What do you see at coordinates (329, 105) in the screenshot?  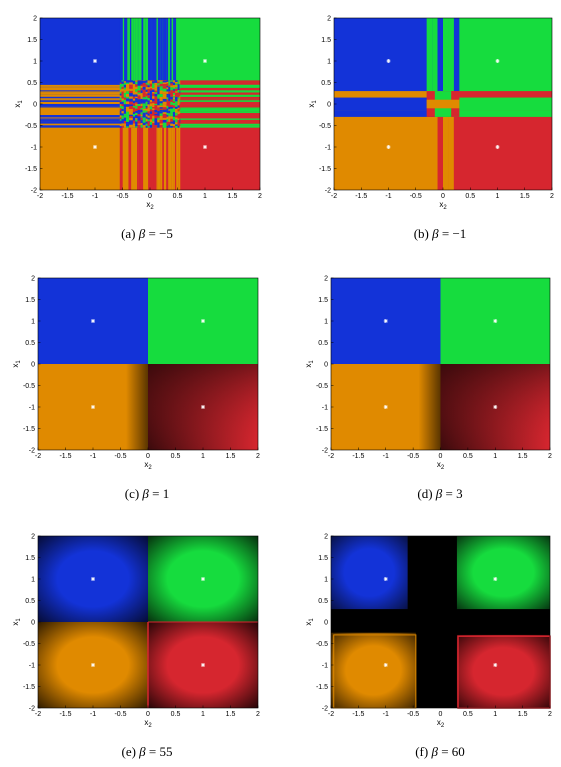 I see `y-tick-label: 0` at bounding box center [329, 105].